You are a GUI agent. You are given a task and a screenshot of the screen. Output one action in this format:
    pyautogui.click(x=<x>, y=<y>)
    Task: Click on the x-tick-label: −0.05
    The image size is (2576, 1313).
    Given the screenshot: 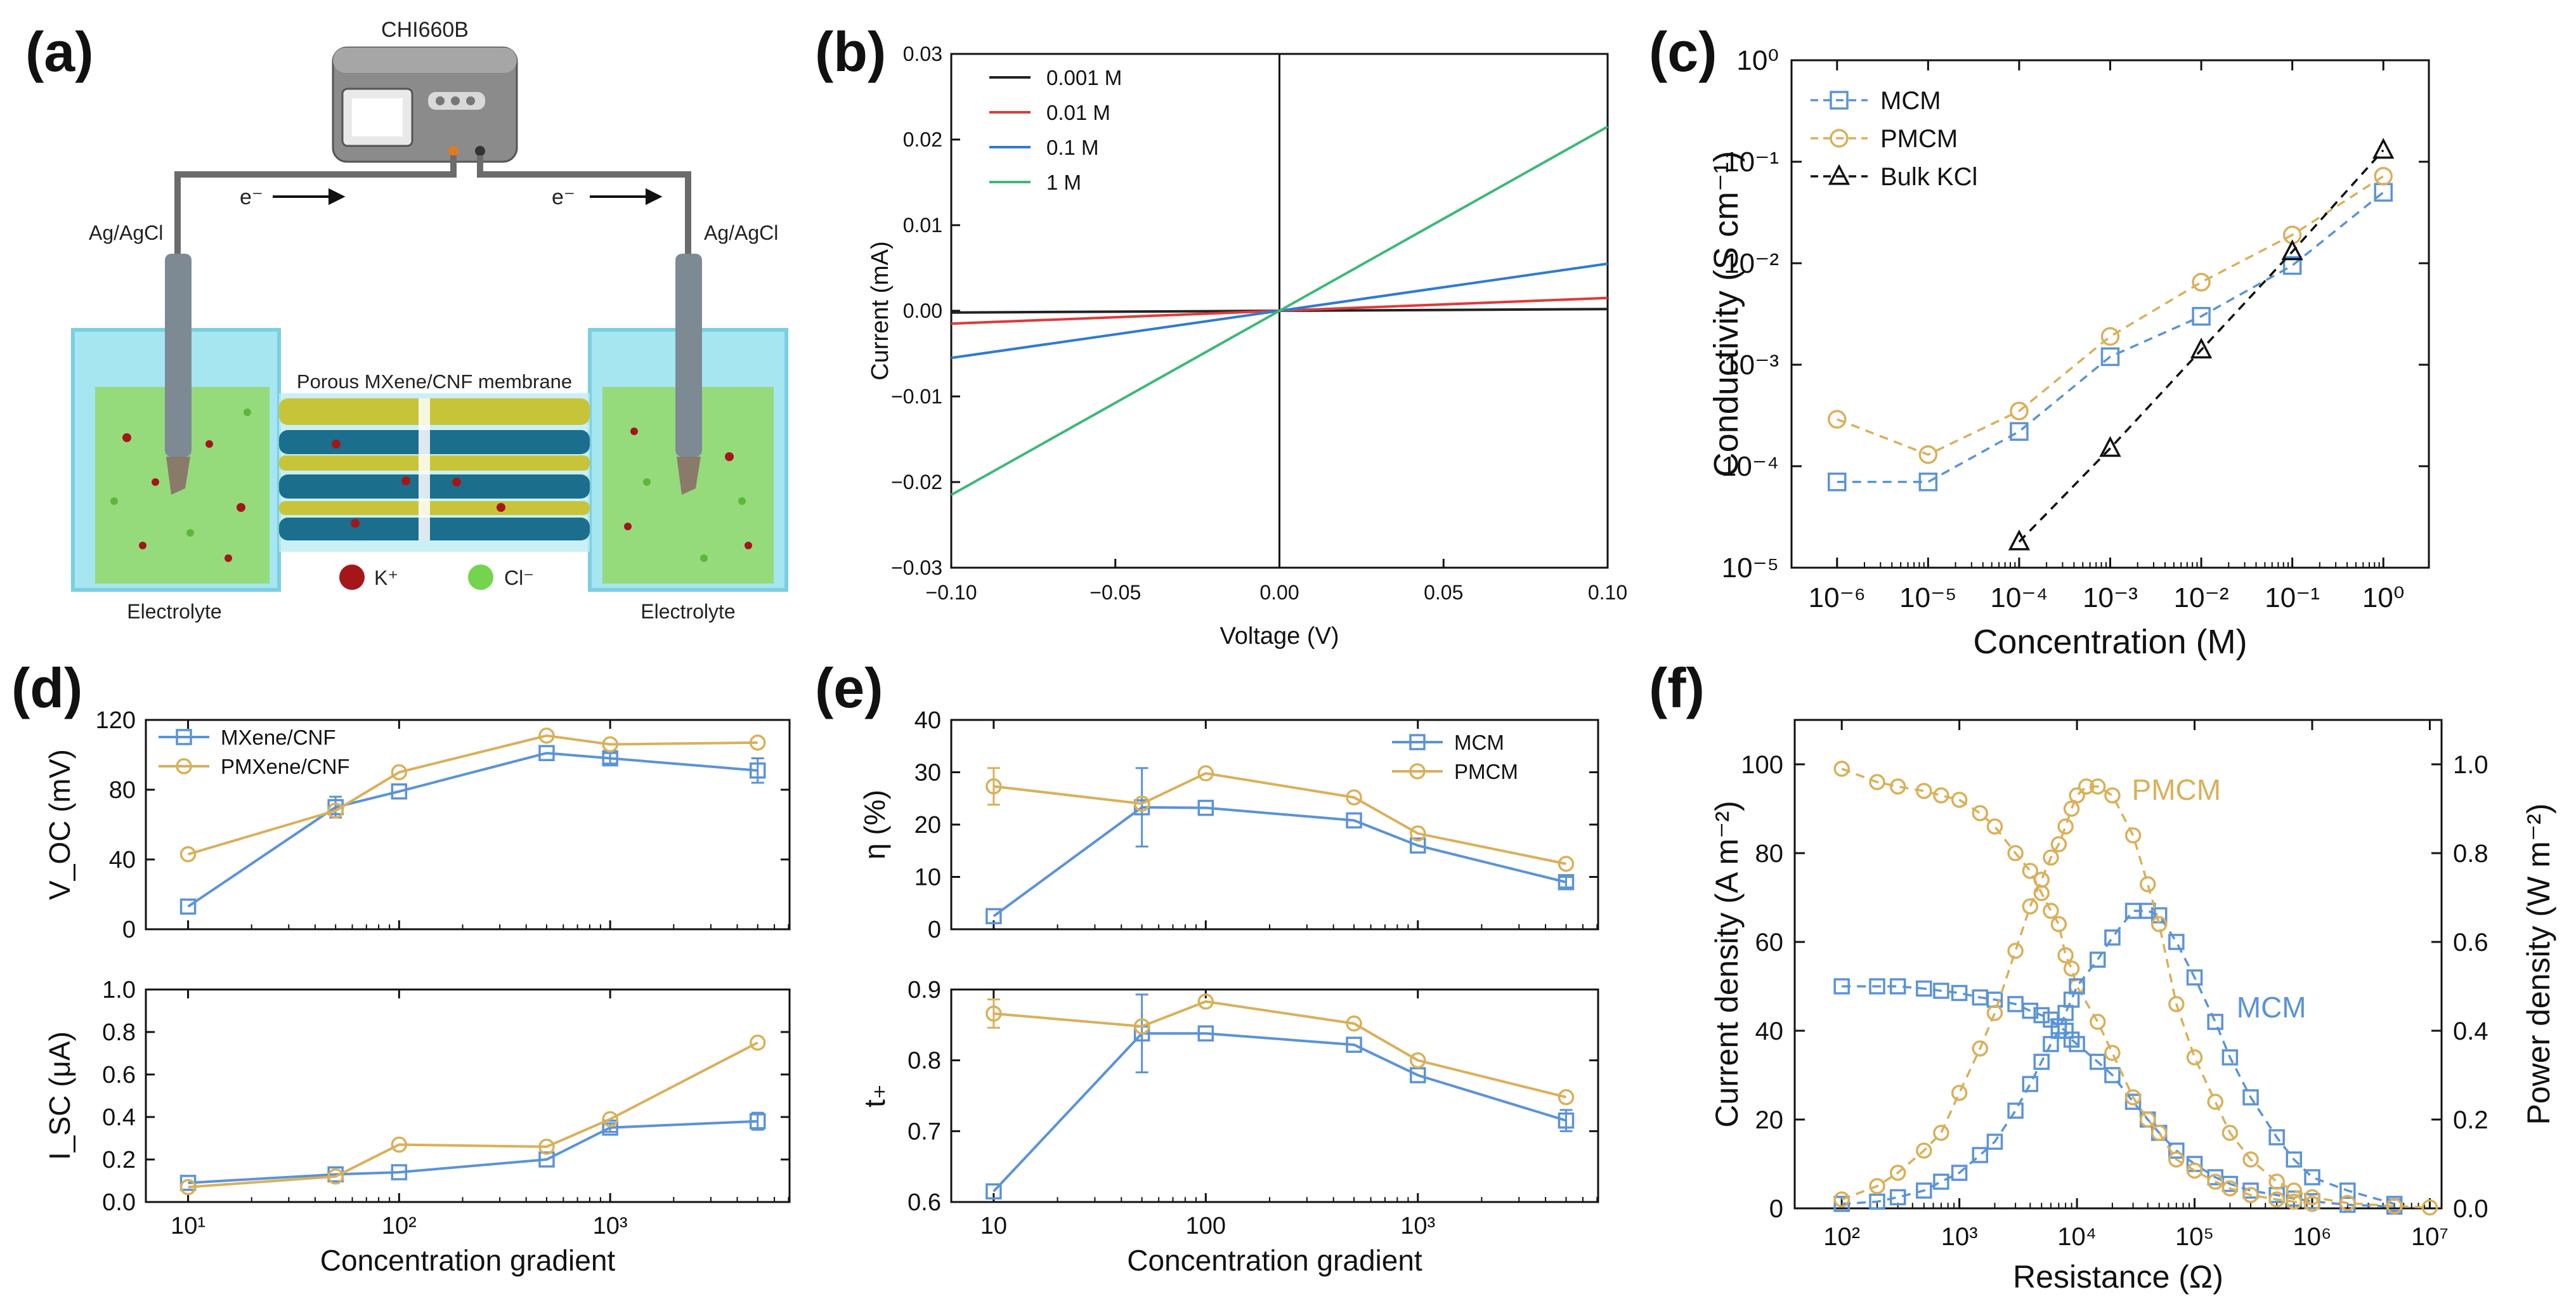 What is the action you would take?
    pyautogui.click(x=1116, y=592)
    